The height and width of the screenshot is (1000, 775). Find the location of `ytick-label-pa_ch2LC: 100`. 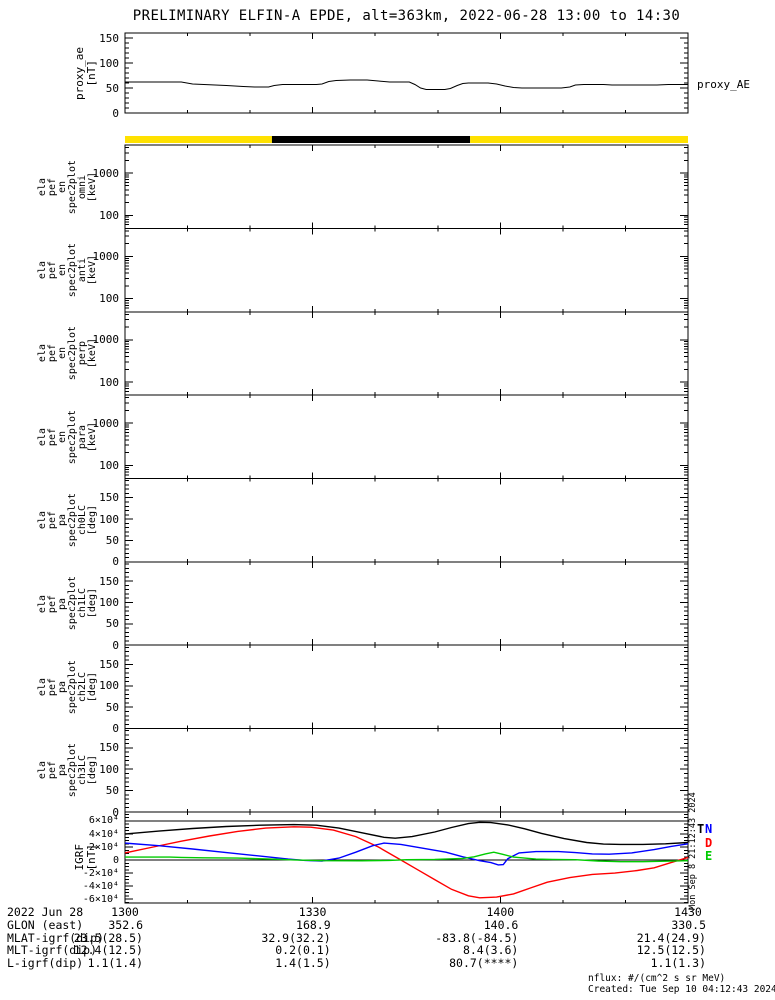

ytick-label-pa_ch2LC: 100 is located at coordinates (109, 686).